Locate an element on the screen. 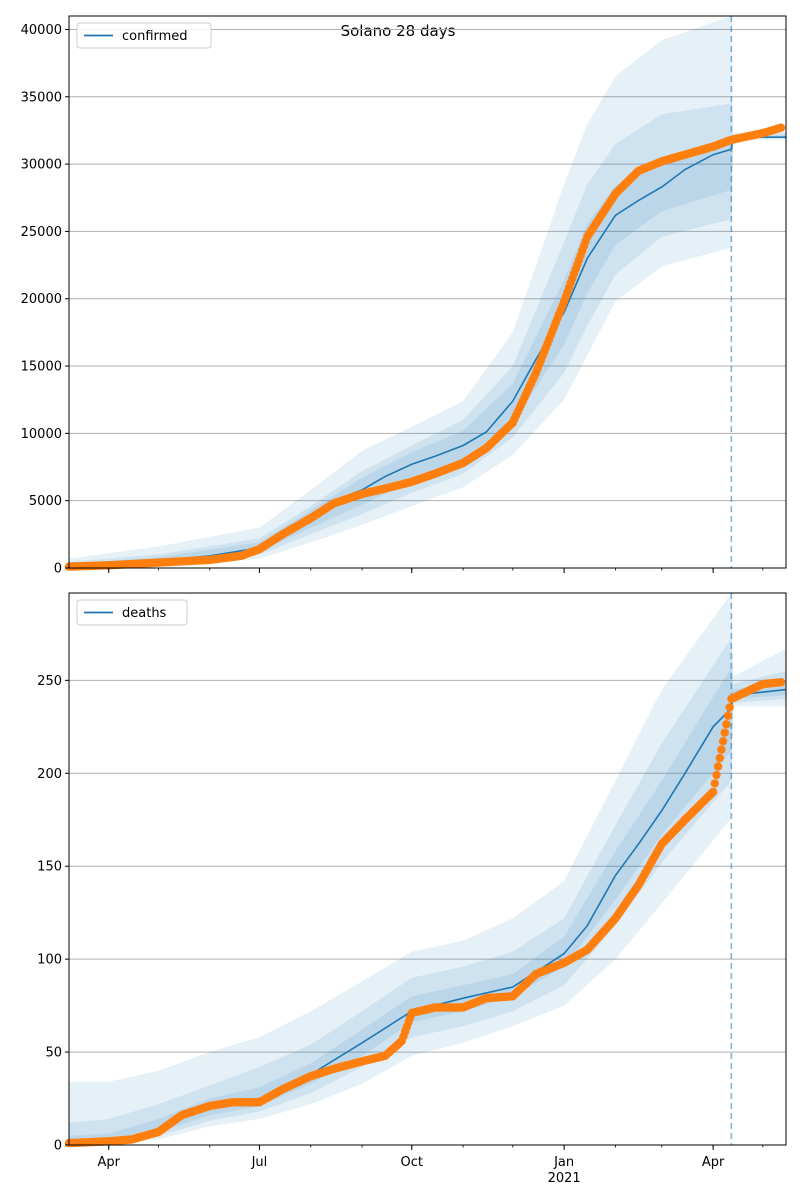 The image size is (800, 1200). deaths-legend-label: deaths is located at coordinates (144, 613).